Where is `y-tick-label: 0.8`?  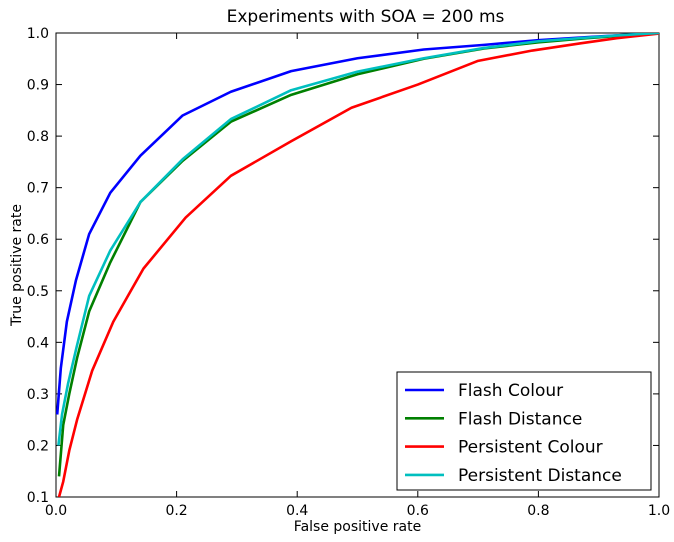 y-tick-label: 0.8 is located at coordinates (38, 137).